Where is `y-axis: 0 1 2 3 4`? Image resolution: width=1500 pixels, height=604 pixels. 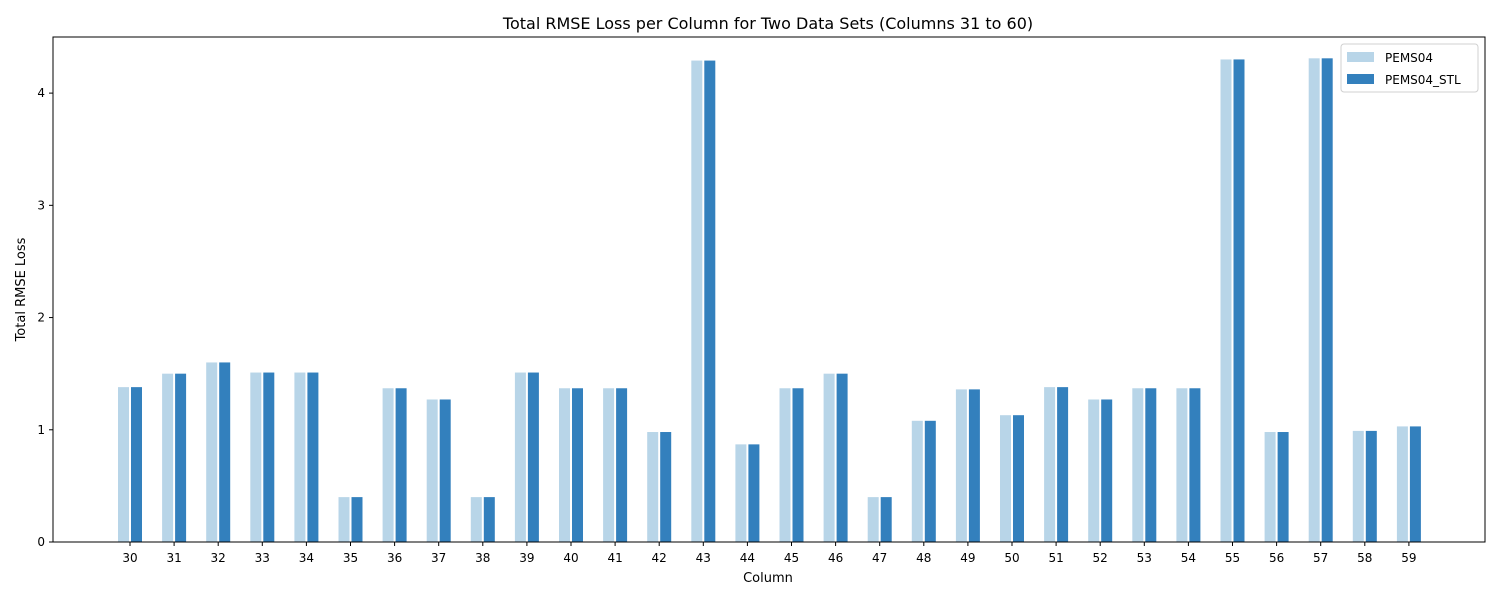
y-axis: 0 1 2 3 4 is located at coordinates (45, 317).